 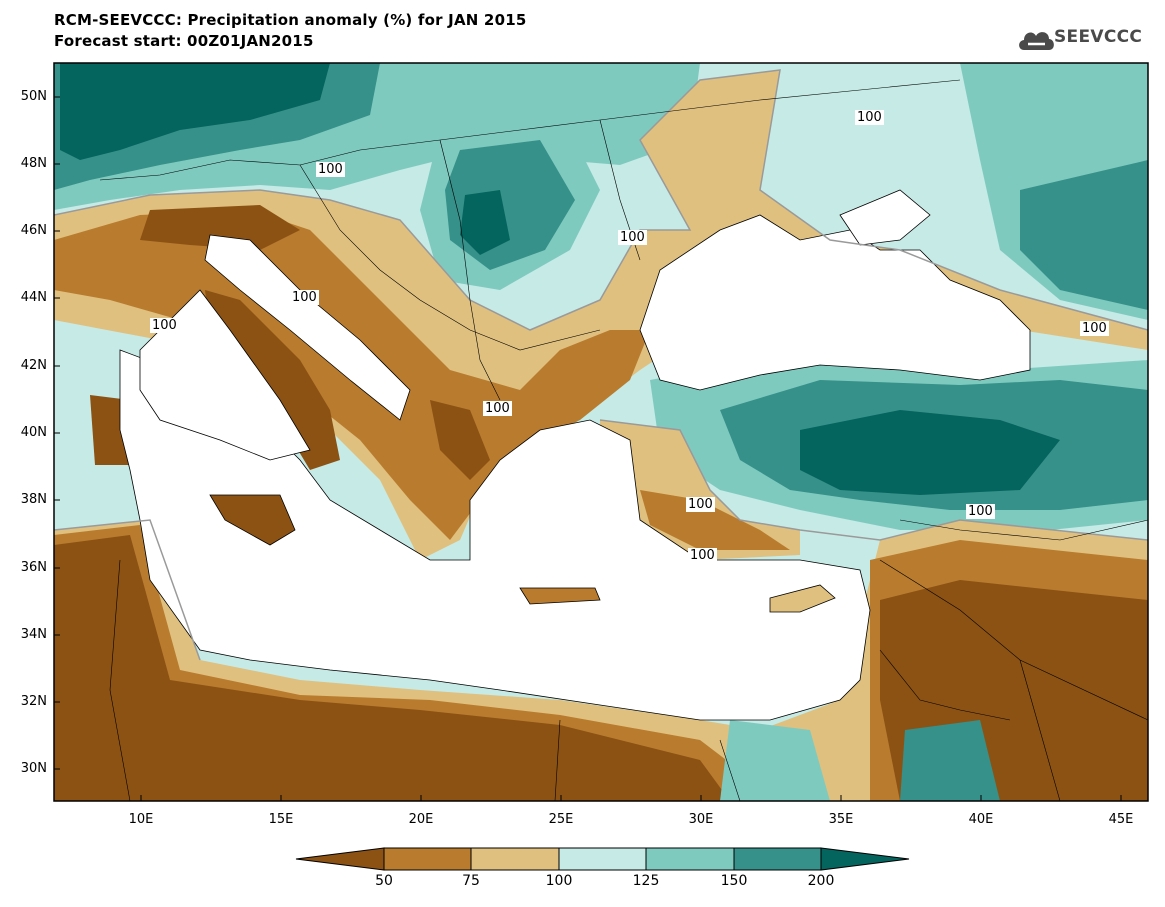 I want to click on lon-label: 35E, so click(x=841, y=819).